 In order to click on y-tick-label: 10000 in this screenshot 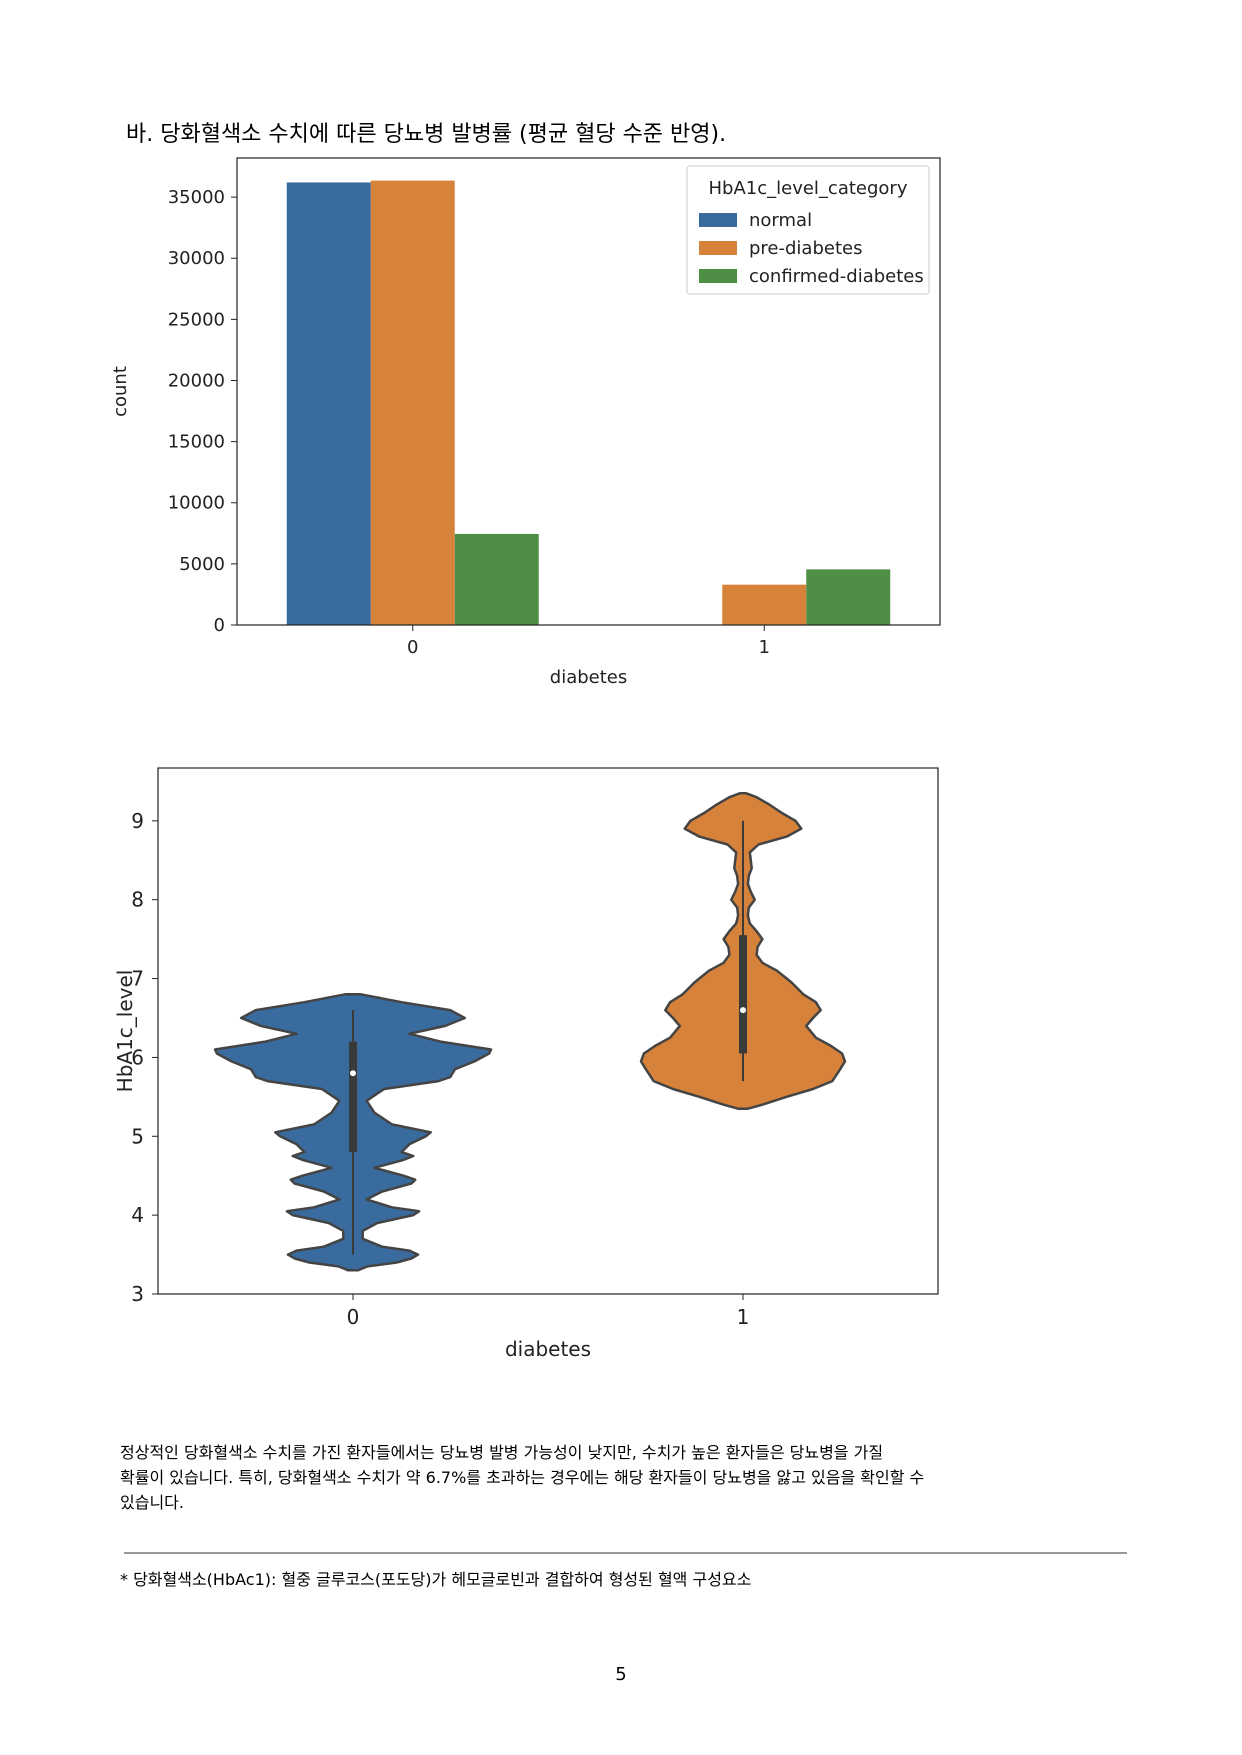, I will do `click(196, 503)`.